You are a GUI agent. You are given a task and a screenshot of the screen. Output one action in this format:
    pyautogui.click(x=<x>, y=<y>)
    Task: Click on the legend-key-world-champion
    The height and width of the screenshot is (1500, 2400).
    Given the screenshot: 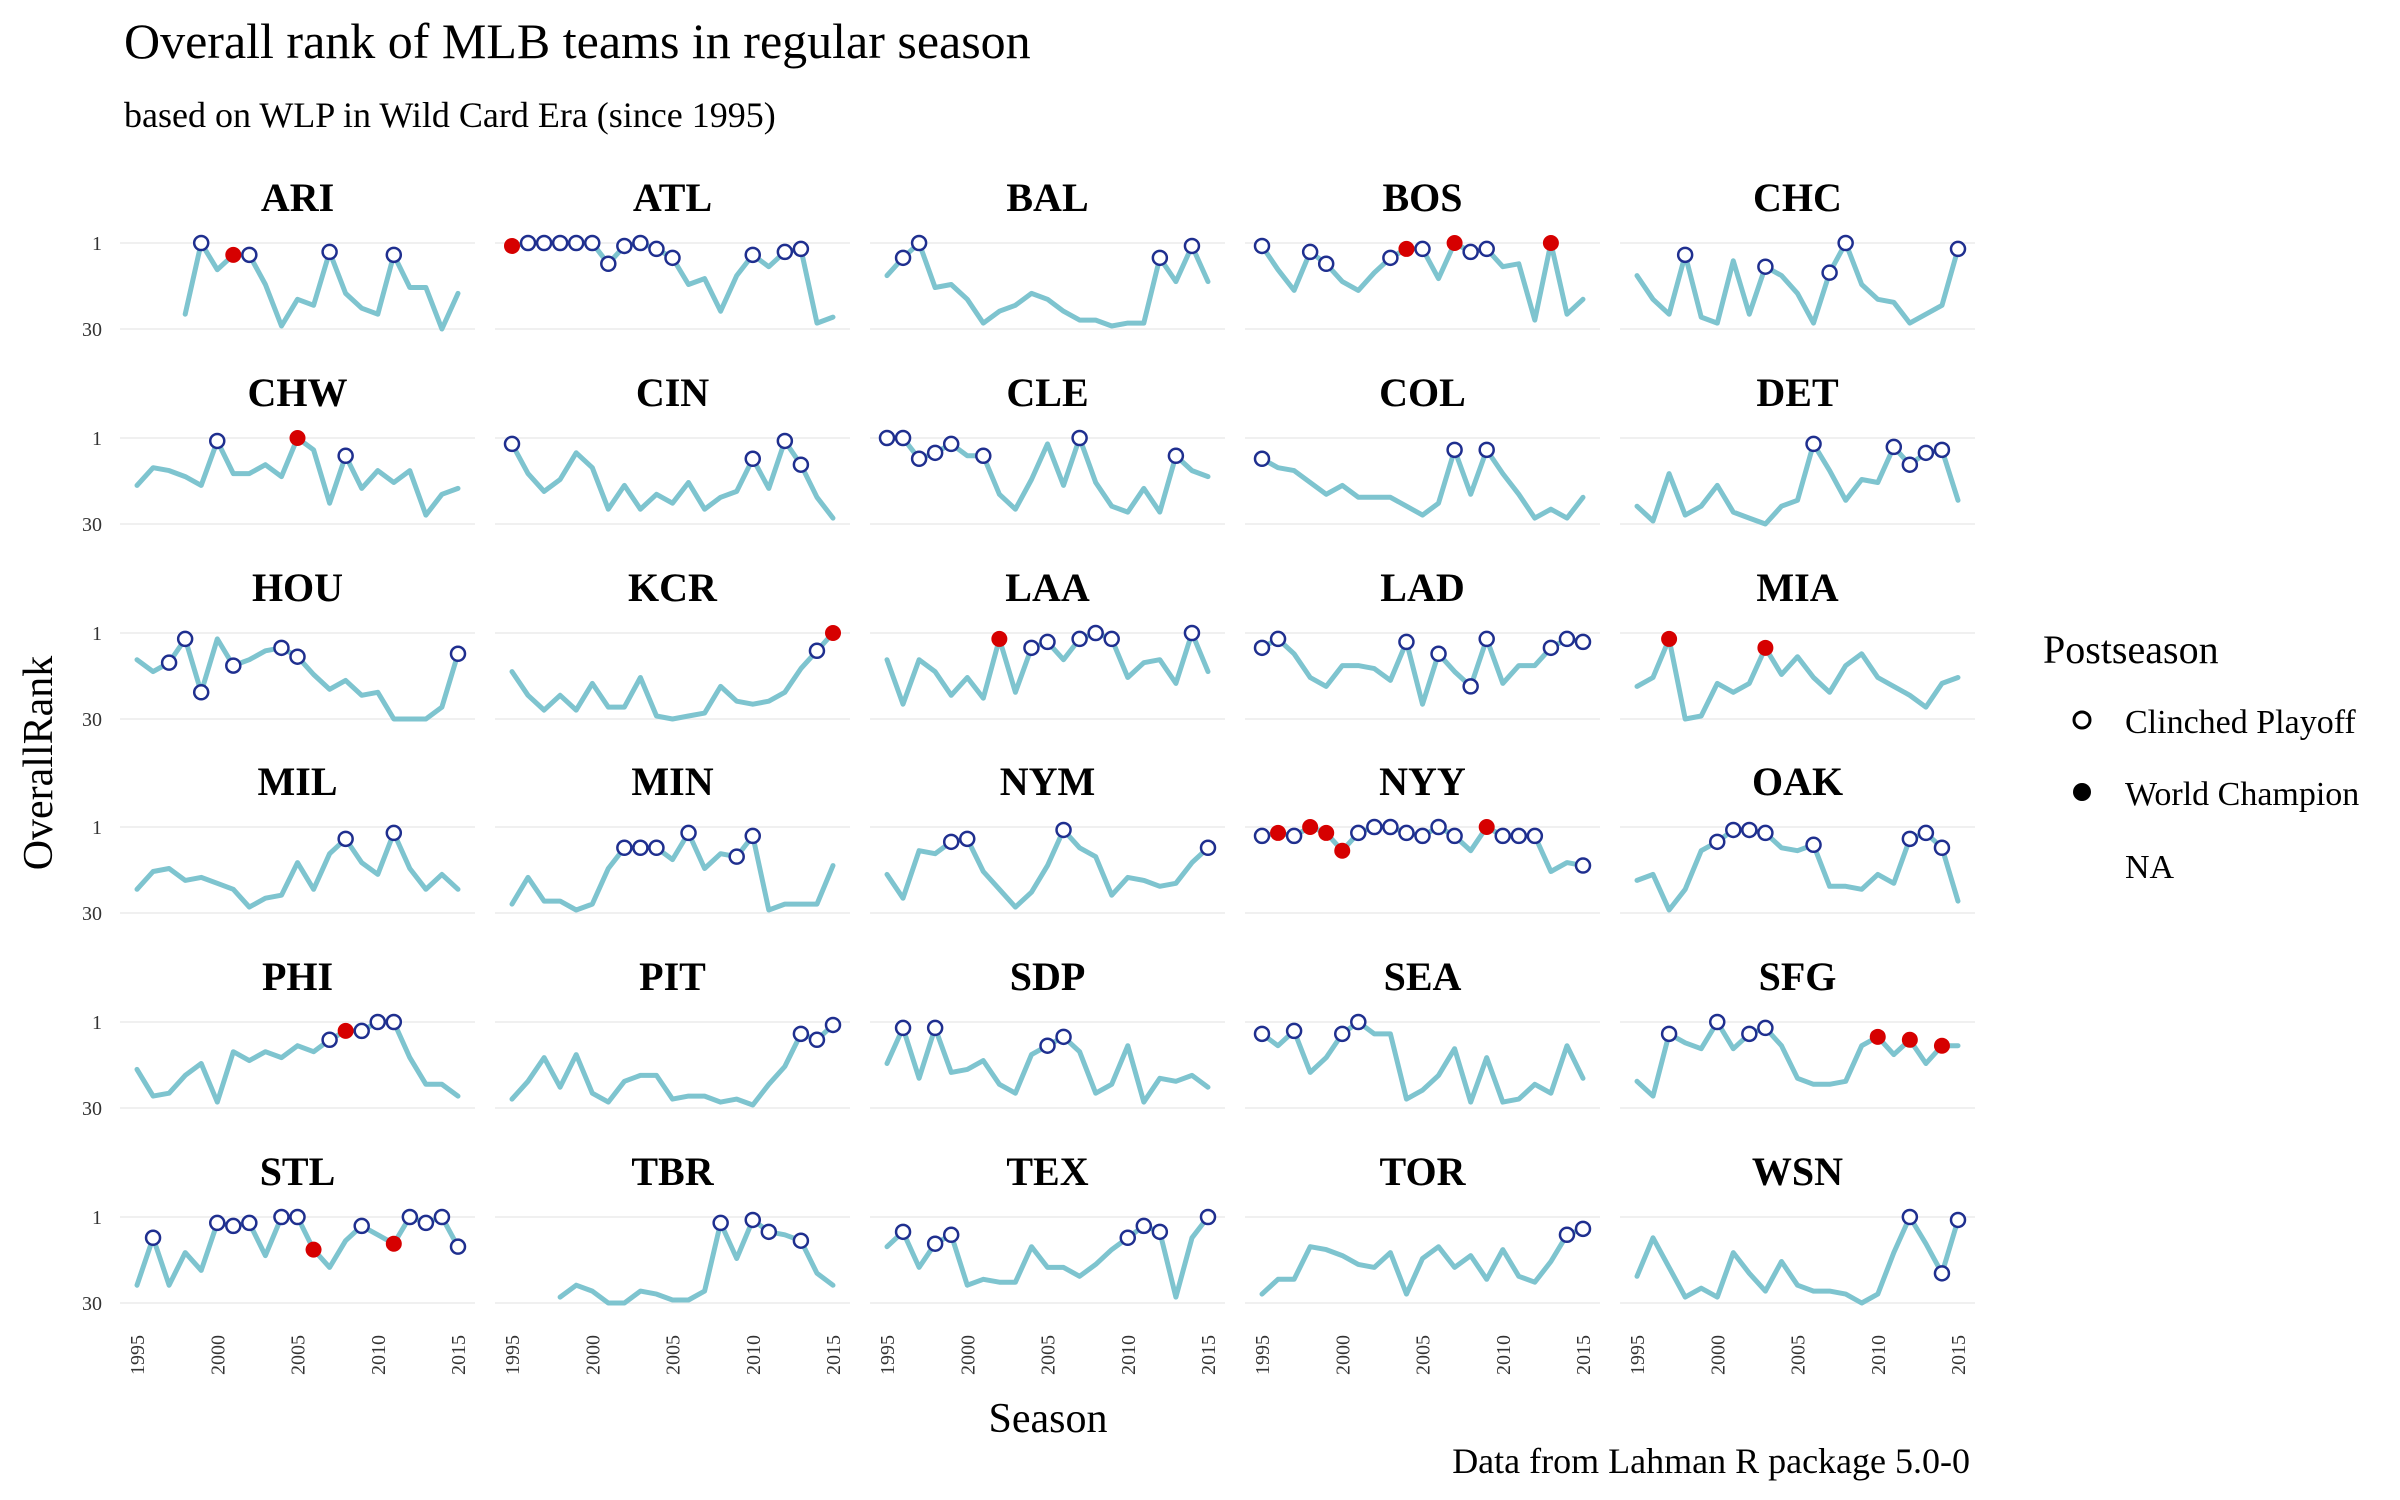 What is the action you would take?
    pyautogui.click(x=2082, y=792)
    